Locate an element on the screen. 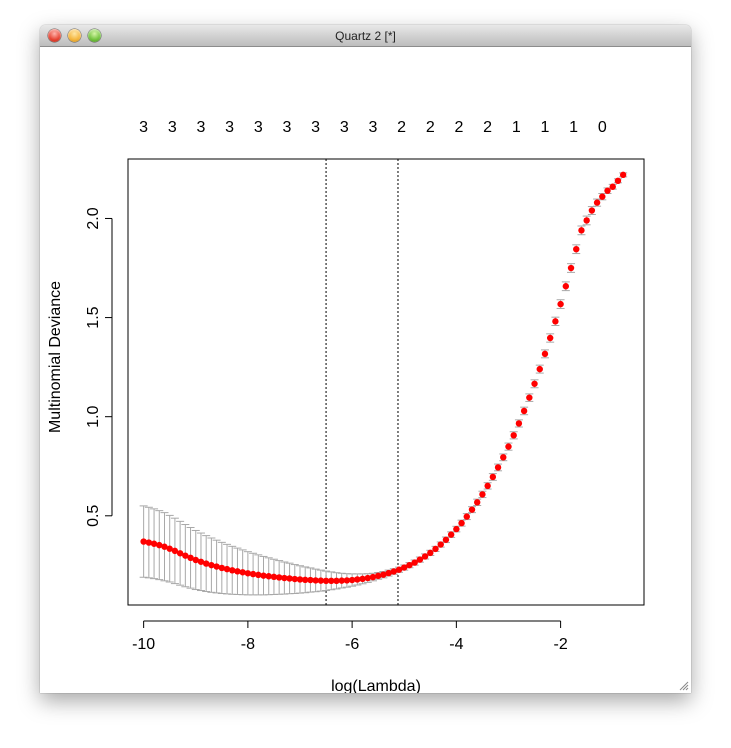  y-tick-label: 1.0 is located at coordinates (93, 416).